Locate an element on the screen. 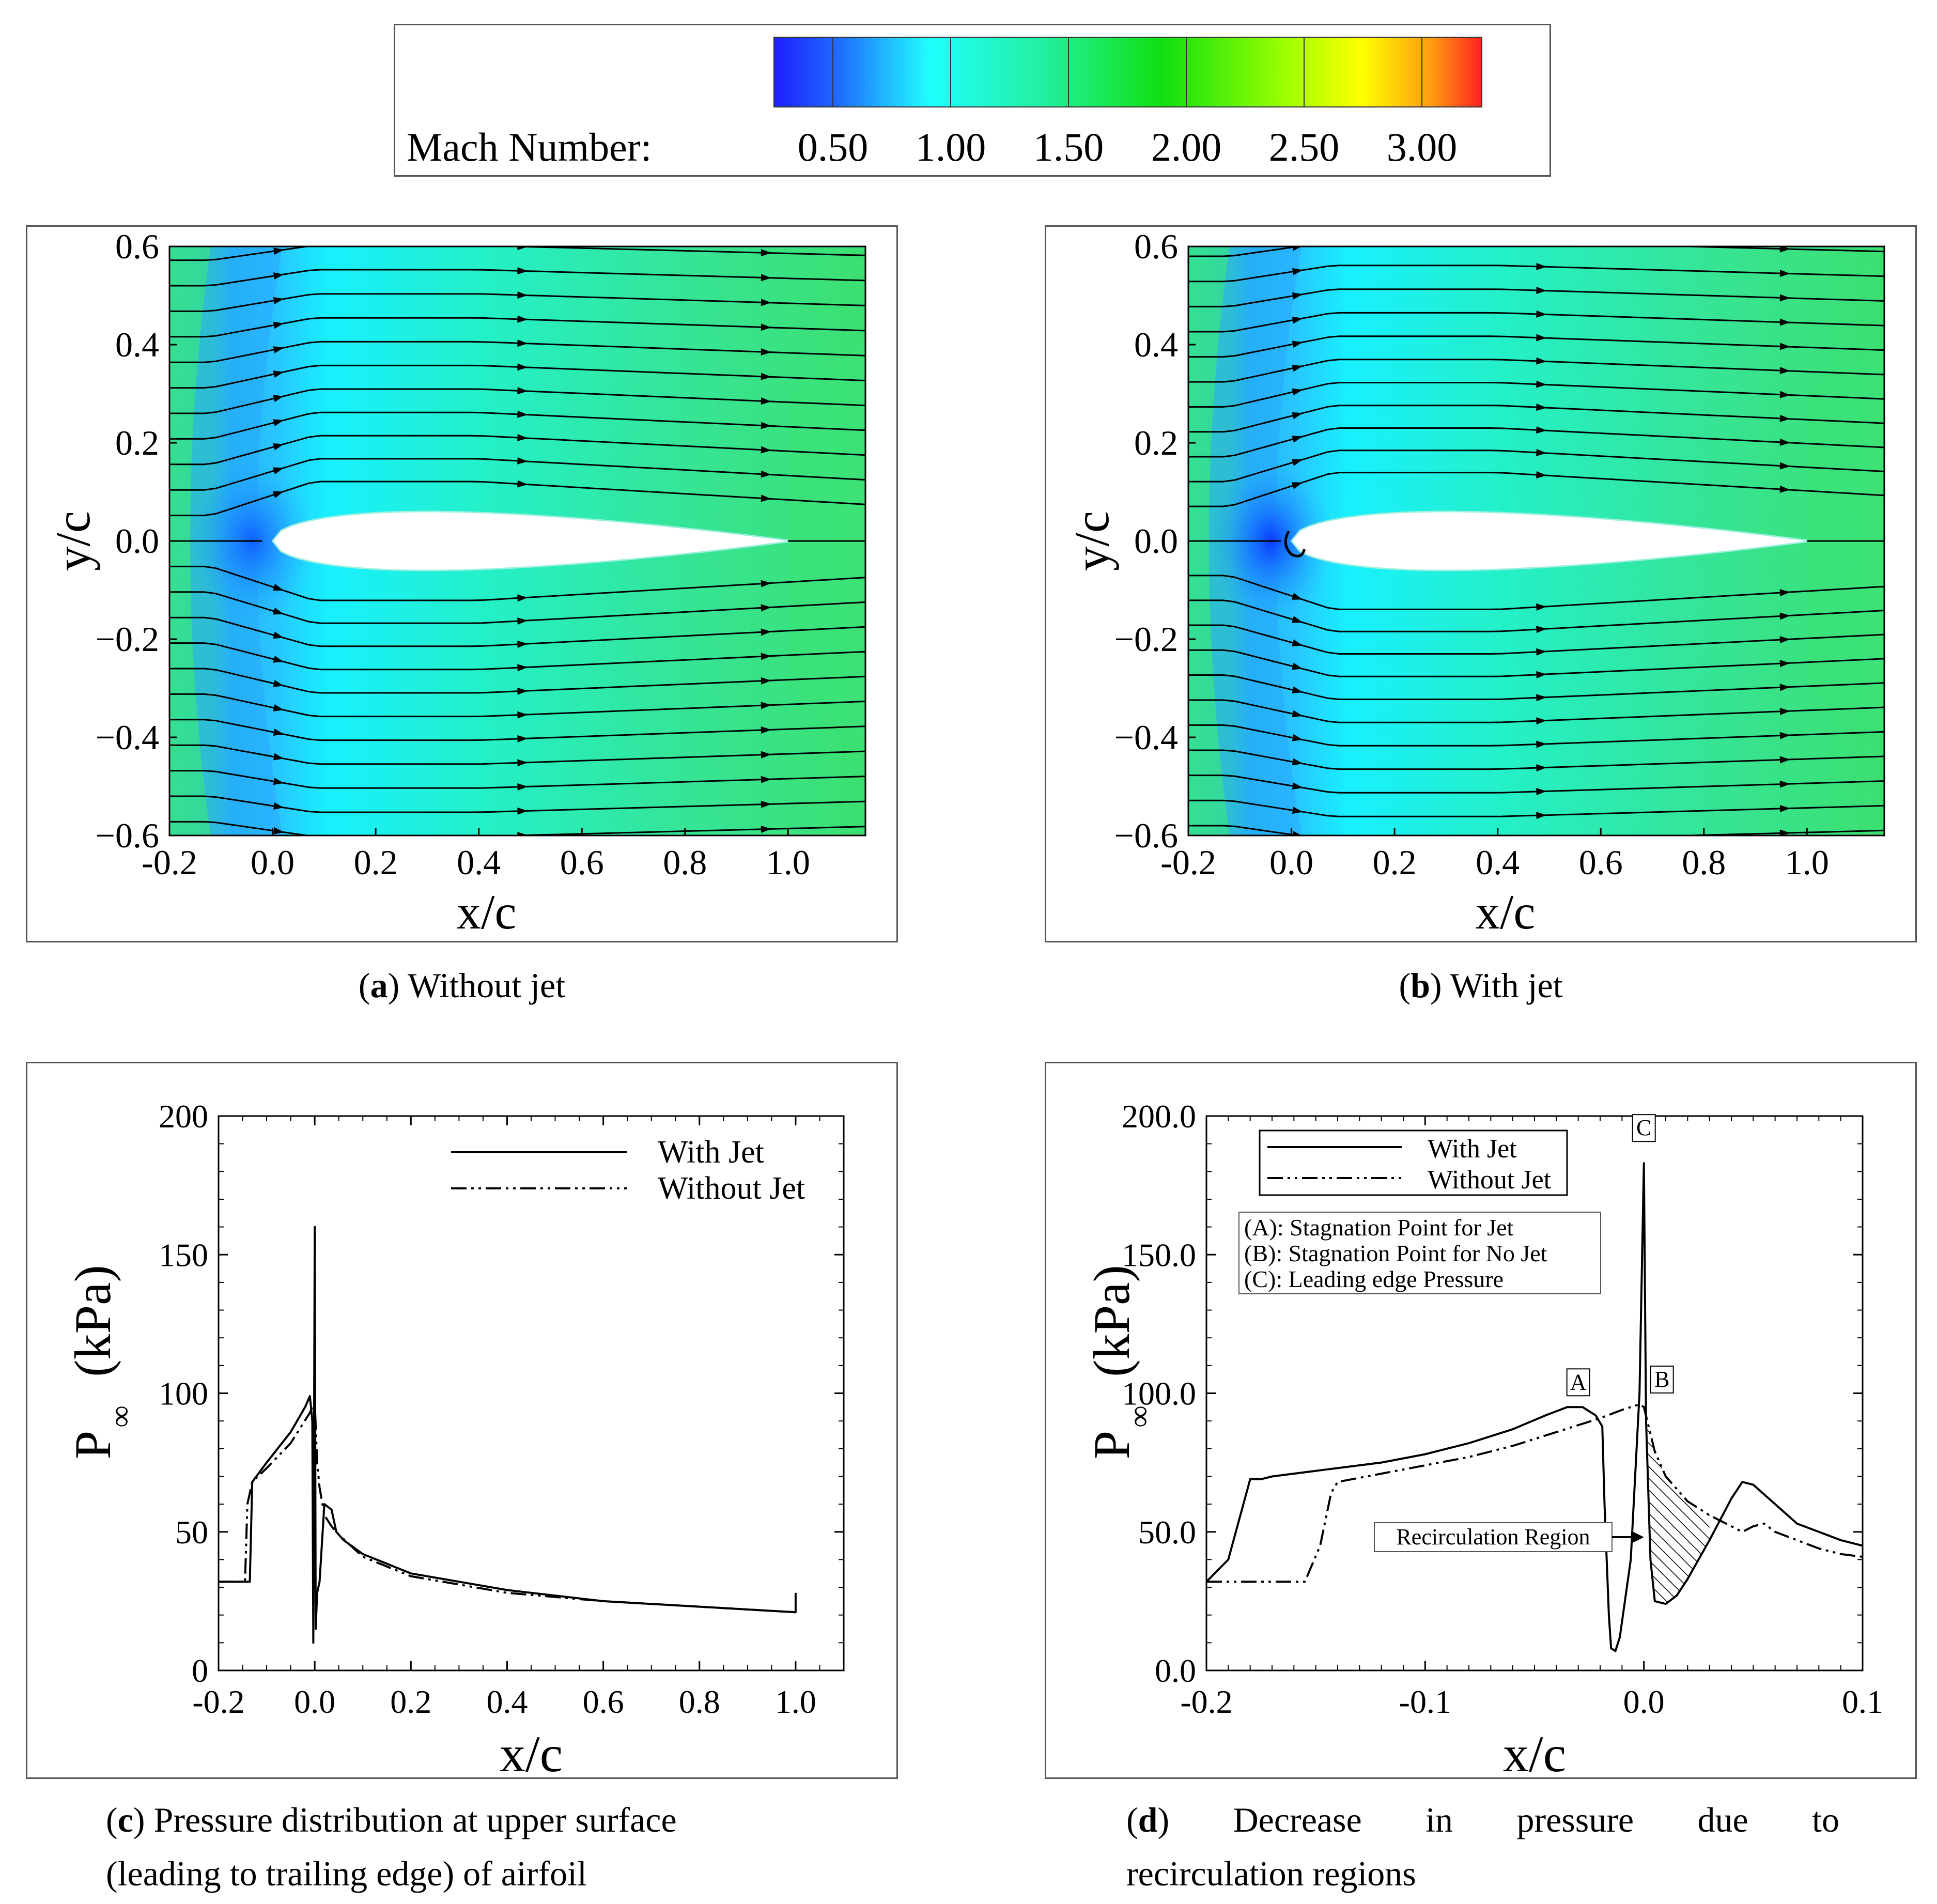 The height and width of the screenshot is (1904, 1937). caption-c-line2: (leading to trailing edge) of airfoil is located at coordinates (346, 1874).